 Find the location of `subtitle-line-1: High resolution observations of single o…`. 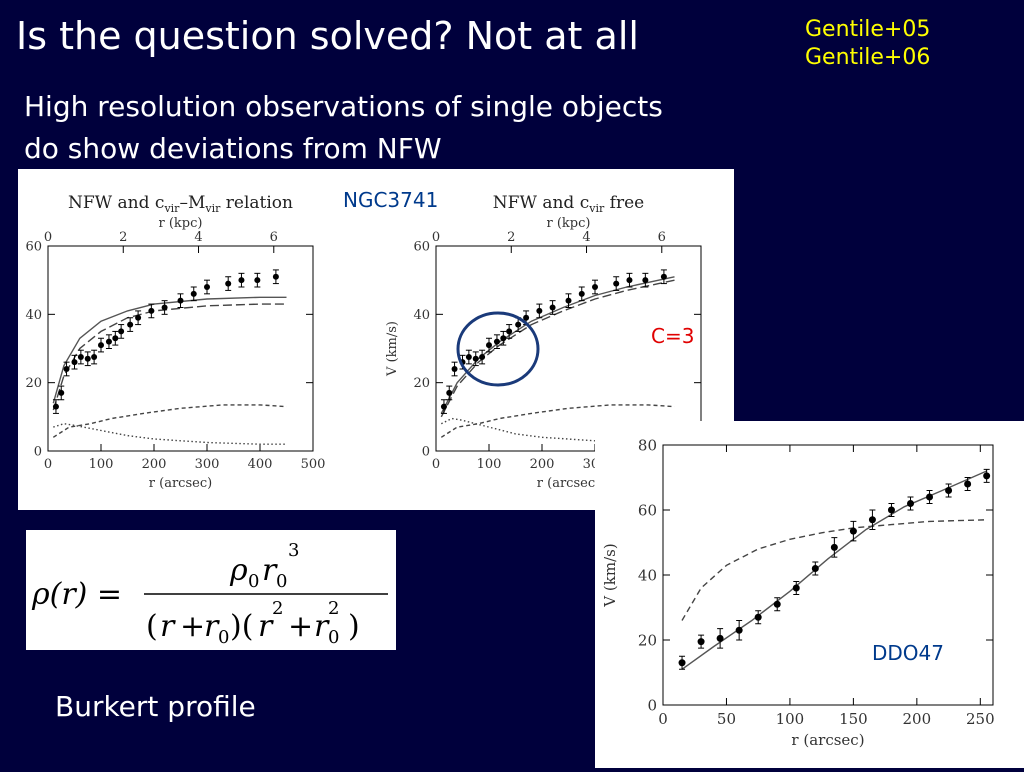

subtitle-line-1: High resolution observations of single o… is located at coordinates (343, 106).